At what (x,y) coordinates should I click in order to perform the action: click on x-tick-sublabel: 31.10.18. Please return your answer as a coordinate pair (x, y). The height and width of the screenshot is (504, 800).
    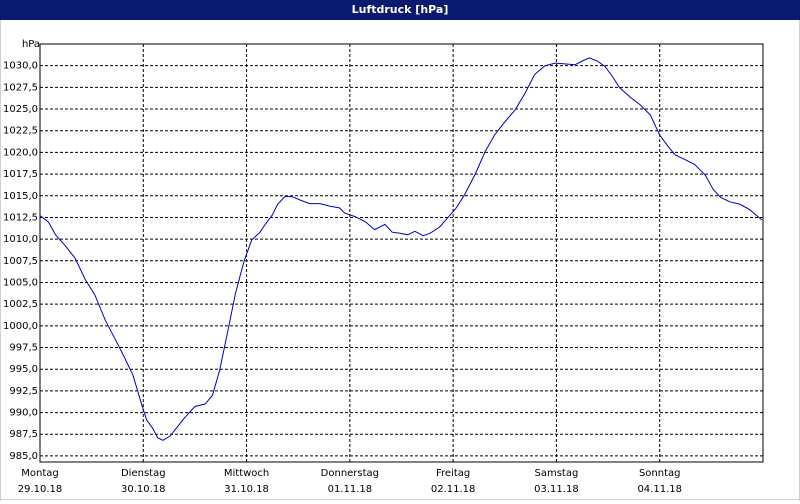
    Looking at the image, I should click on (246, 489).